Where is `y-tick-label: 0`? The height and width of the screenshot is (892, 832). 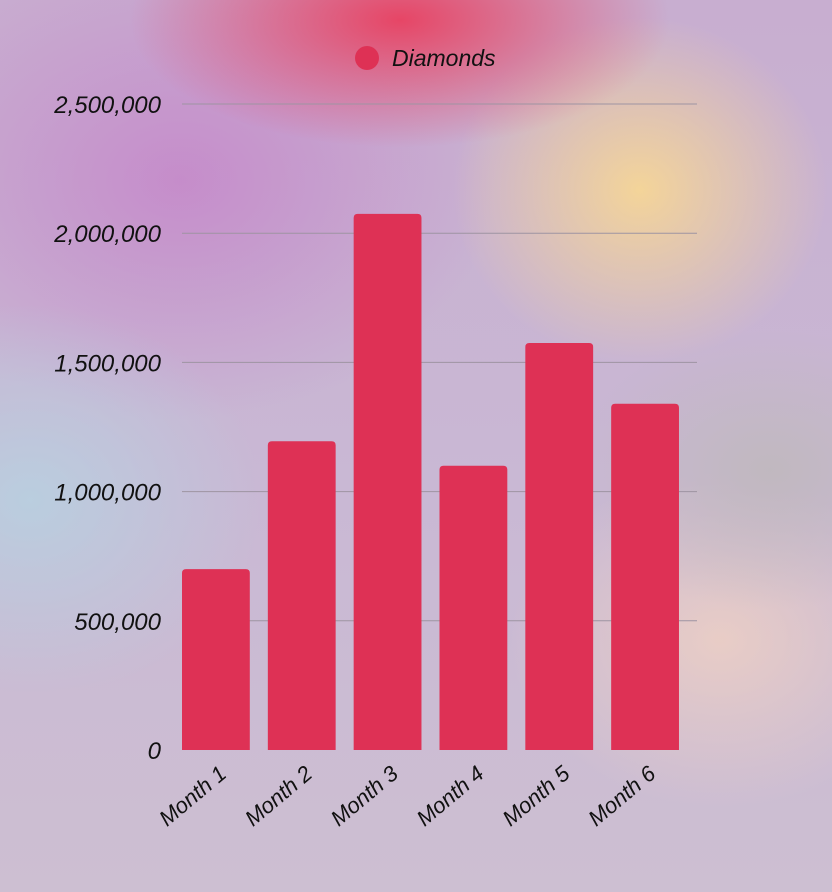
y-tick-label: 0 is located at coordinates (155, 751).